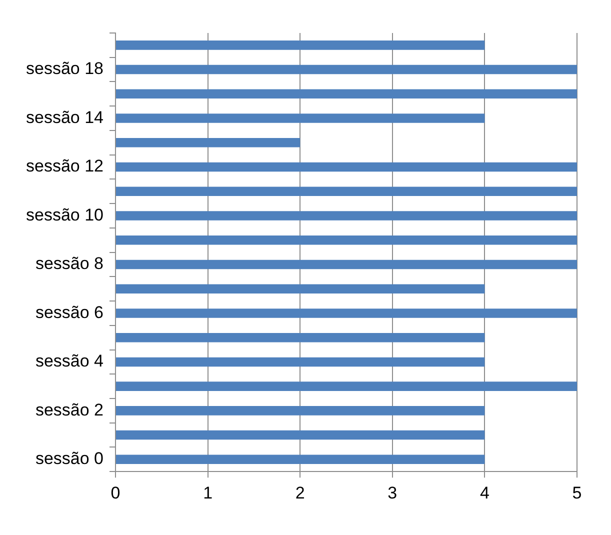 This screenshot has width=611, height=535. I want to click on x-tick-label: 1, so click(208, 492).